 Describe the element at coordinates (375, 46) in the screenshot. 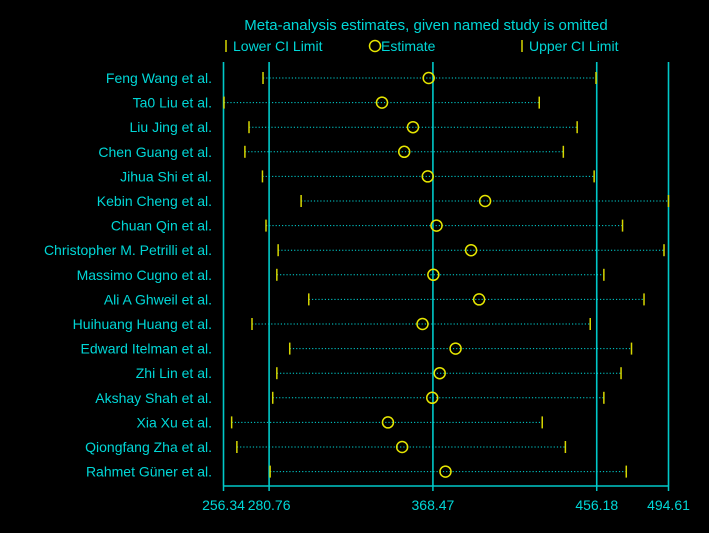

I see `legend-estimate-marker` at that location.